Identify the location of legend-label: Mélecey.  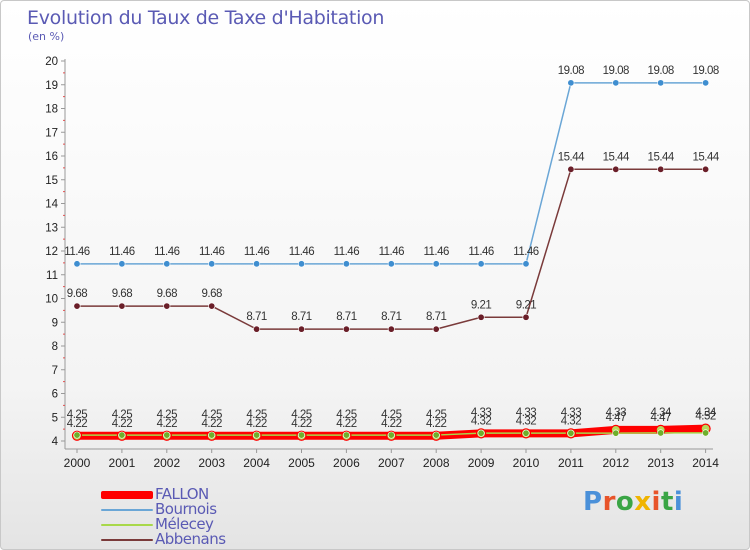
(184, 524).